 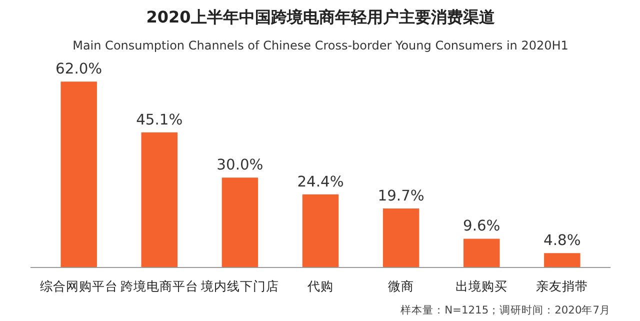 What do you see at coordinates (320, 181) in the screenshot?
I see `data-label: 24.4%` at bounding box center [320, 181].